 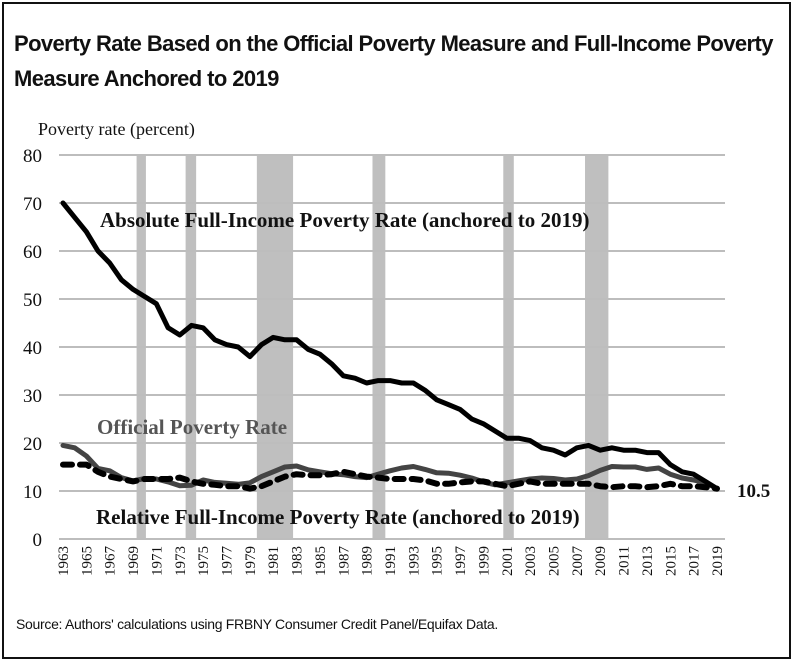 I want to click on x-tick-label: 2009, so click(x=601, y=561).